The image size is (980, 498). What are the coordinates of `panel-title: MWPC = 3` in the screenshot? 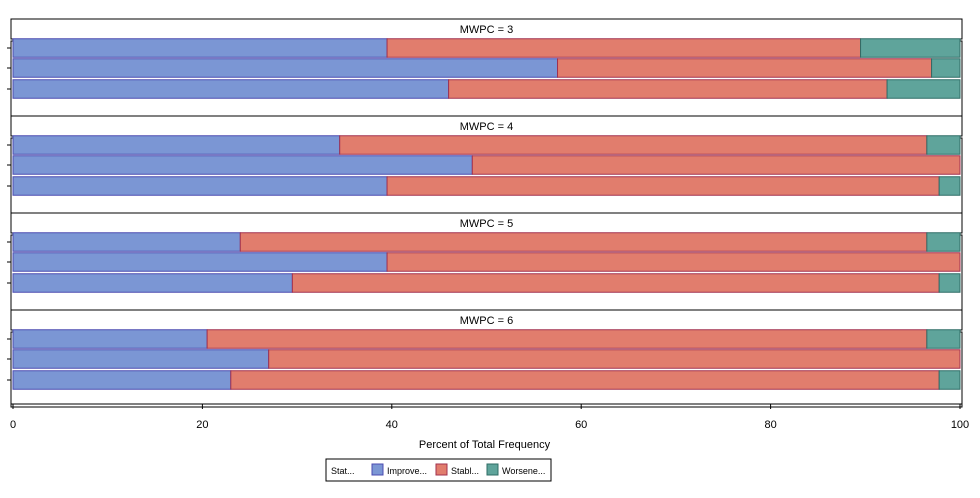 It's located at (486, 30).